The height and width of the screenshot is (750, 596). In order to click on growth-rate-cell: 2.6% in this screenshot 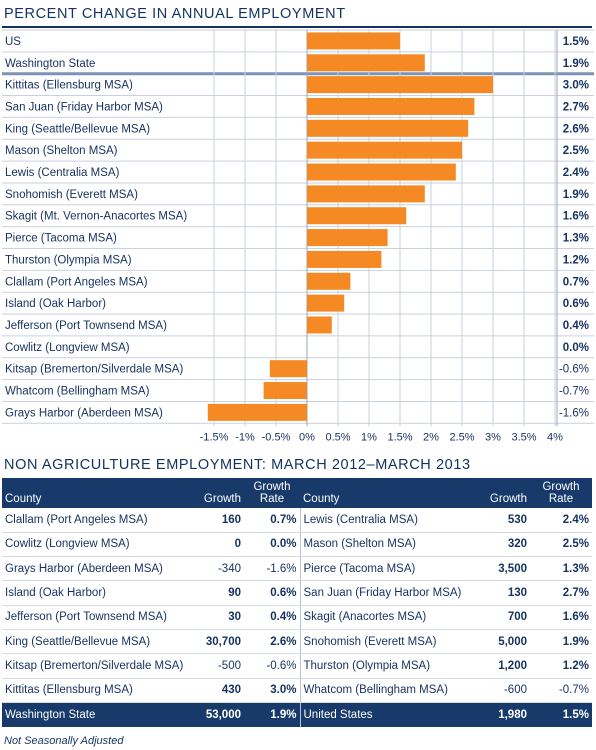, I will do `click(272, 642)`.